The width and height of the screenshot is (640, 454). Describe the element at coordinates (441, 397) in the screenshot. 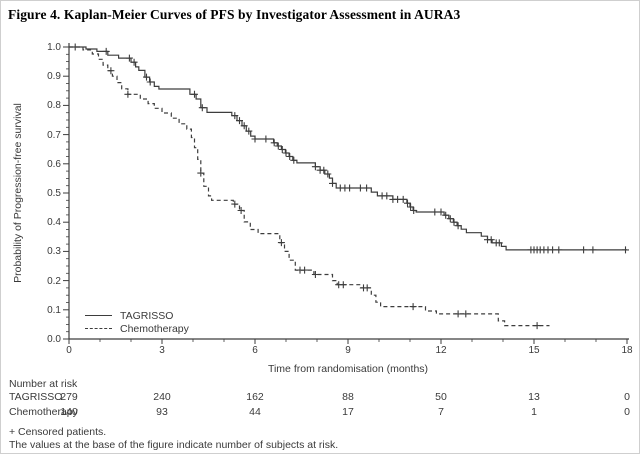

I see `risk-count: 50` at that location.